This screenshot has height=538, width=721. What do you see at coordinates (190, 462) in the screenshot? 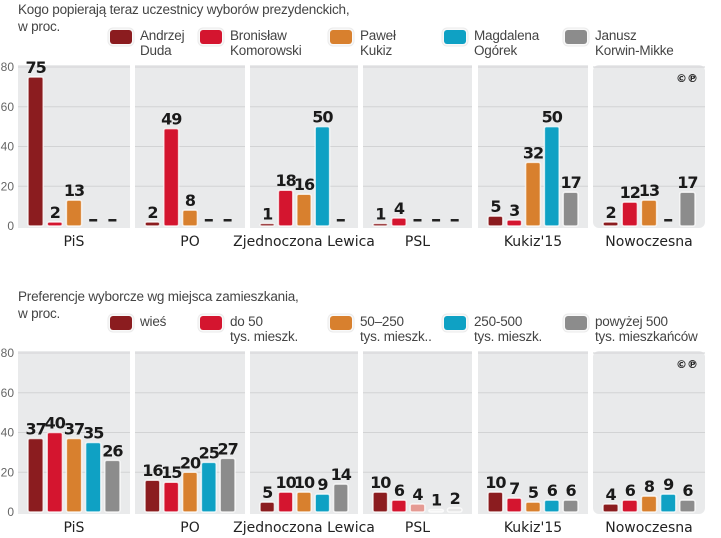
I see `bar-value-label: 20` at bounding box center [190, 462].